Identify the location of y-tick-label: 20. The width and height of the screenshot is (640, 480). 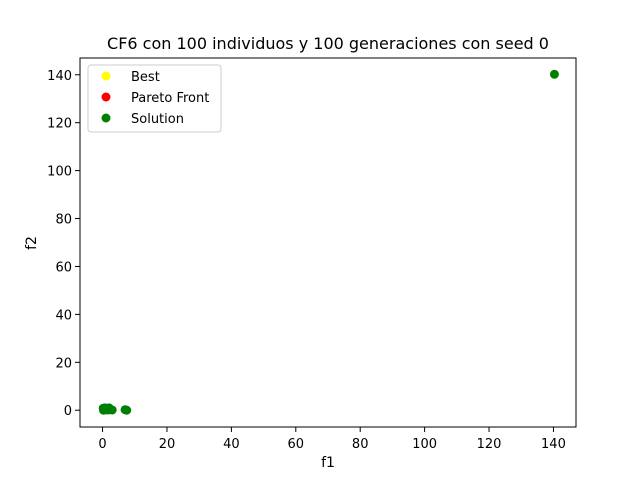
(63, 363).